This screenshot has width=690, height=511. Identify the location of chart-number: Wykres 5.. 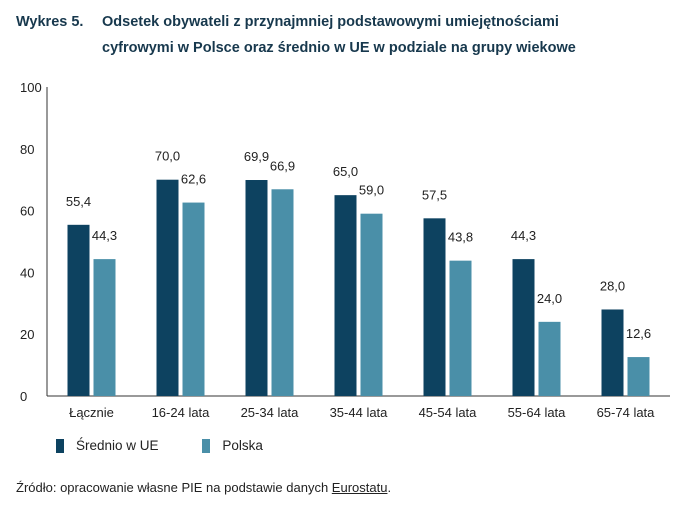
(50, 22).